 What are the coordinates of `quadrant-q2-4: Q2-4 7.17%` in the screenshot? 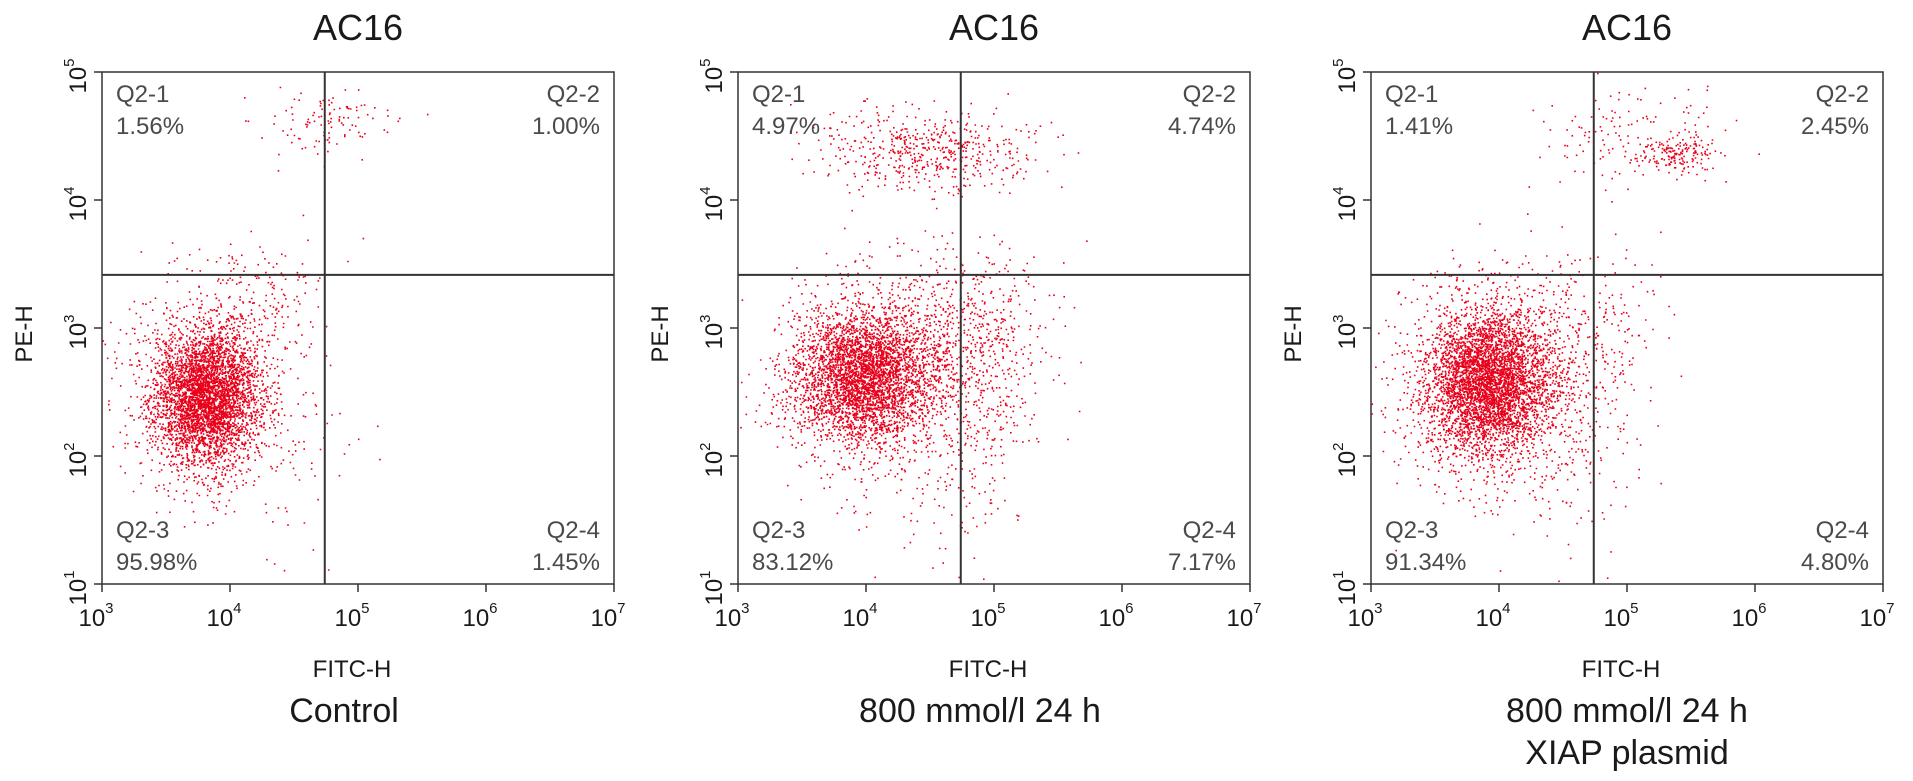 It's located at (1202, 546).